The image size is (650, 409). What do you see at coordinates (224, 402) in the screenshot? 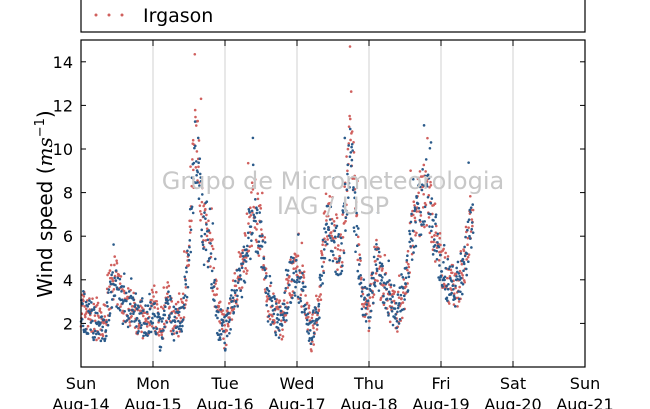
I see `x-tick-date-label: Aug-16` at bounding box center [224, 402].